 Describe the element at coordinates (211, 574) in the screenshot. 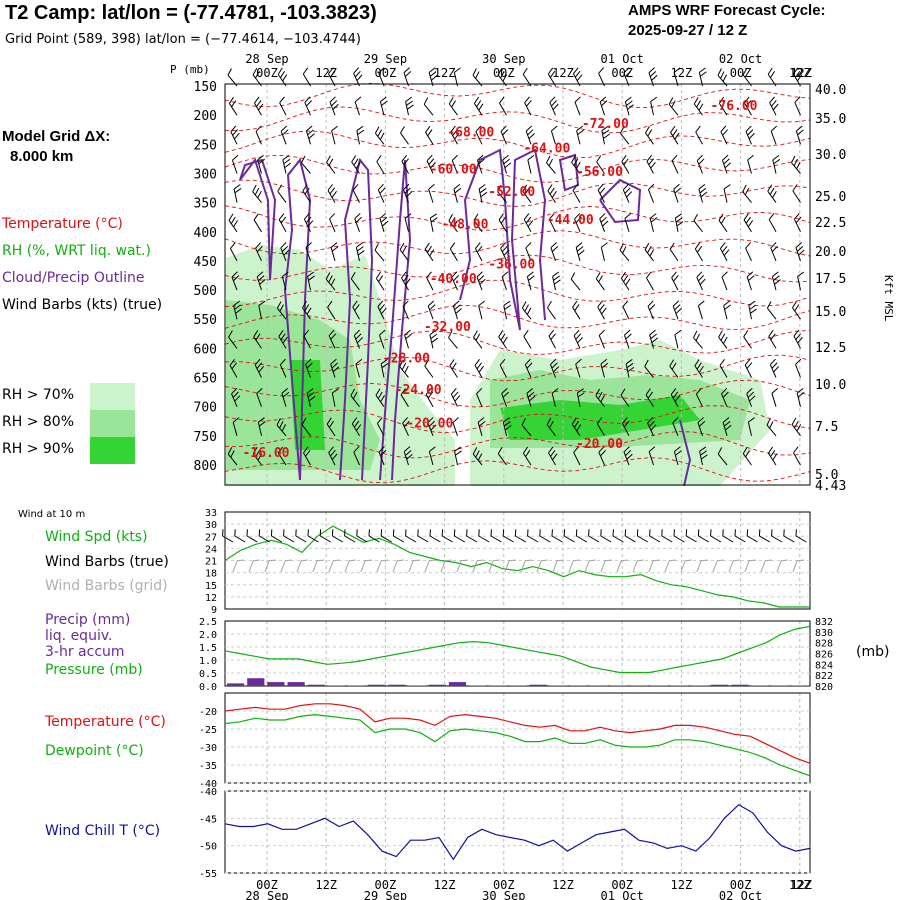

I see `wind-speed-tick: 18` at that location.